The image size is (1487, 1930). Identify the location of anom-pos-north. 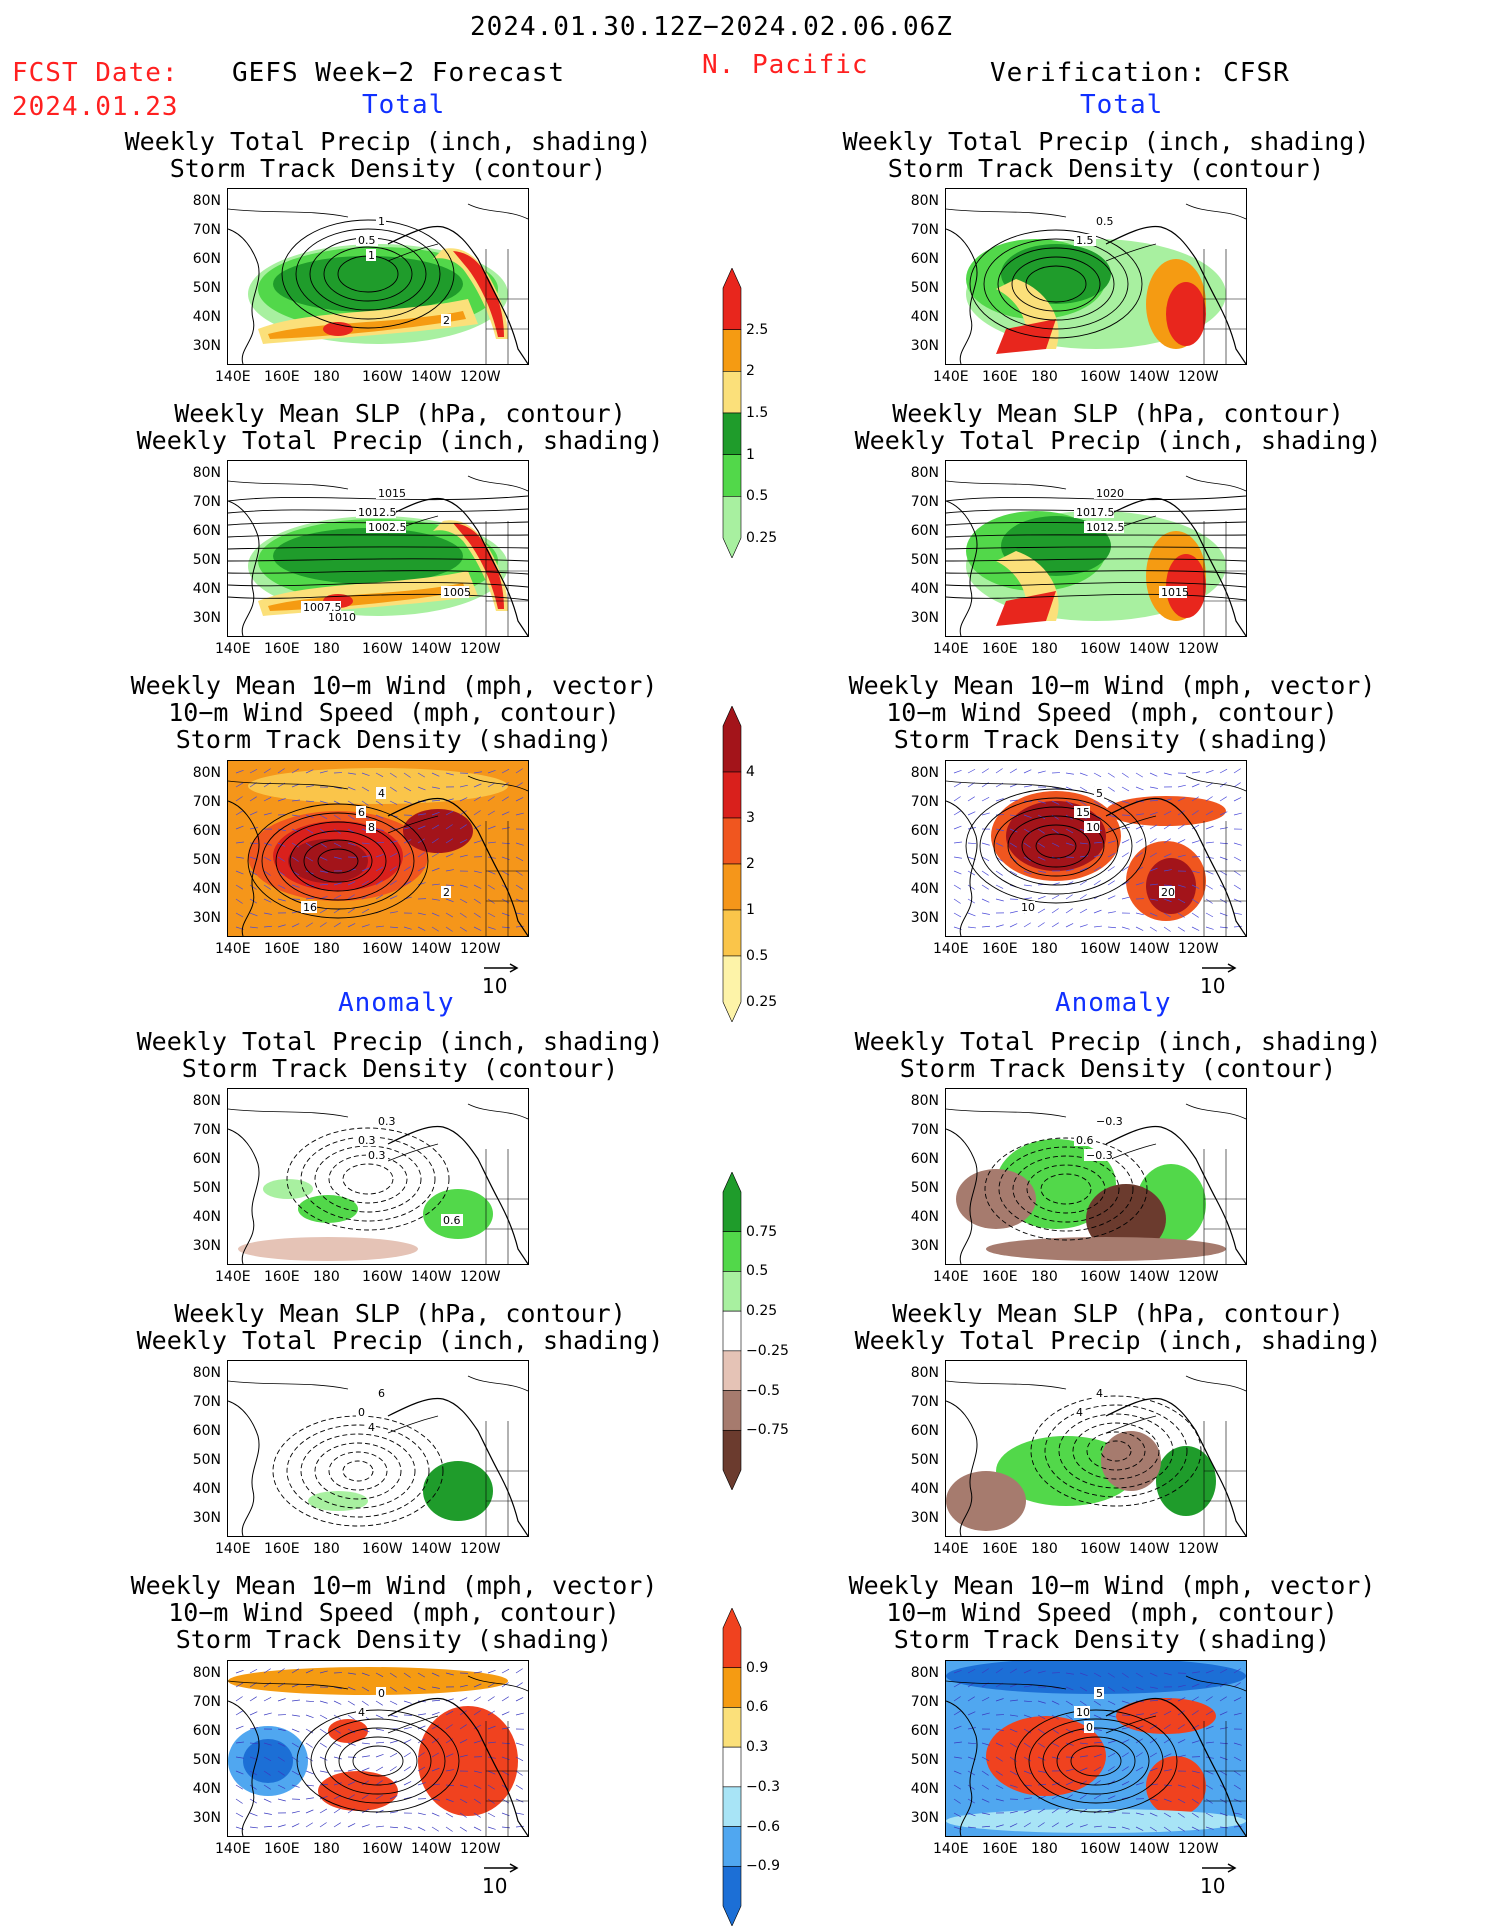
(1166, 1716).